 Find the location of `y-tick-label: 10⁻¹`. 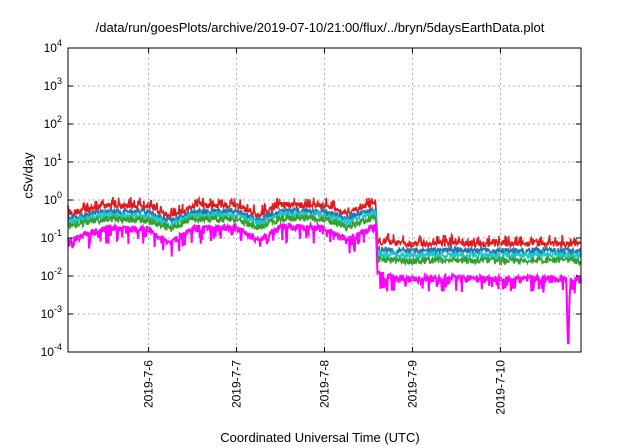

y-tick-label: 10⁻¹ is located at coordinates (51, 236).